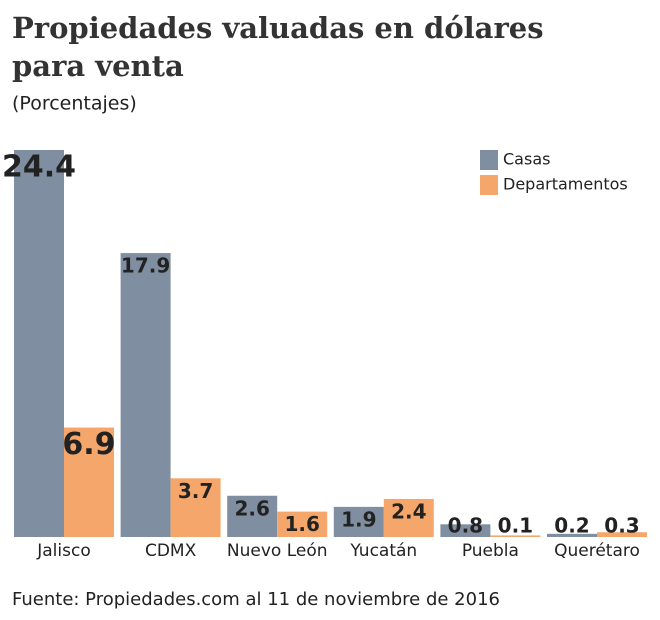  What do you see at coordinates (621, 526) in the screenshot?
I see `value-label: 0.3` at bounding box center [621, 526].